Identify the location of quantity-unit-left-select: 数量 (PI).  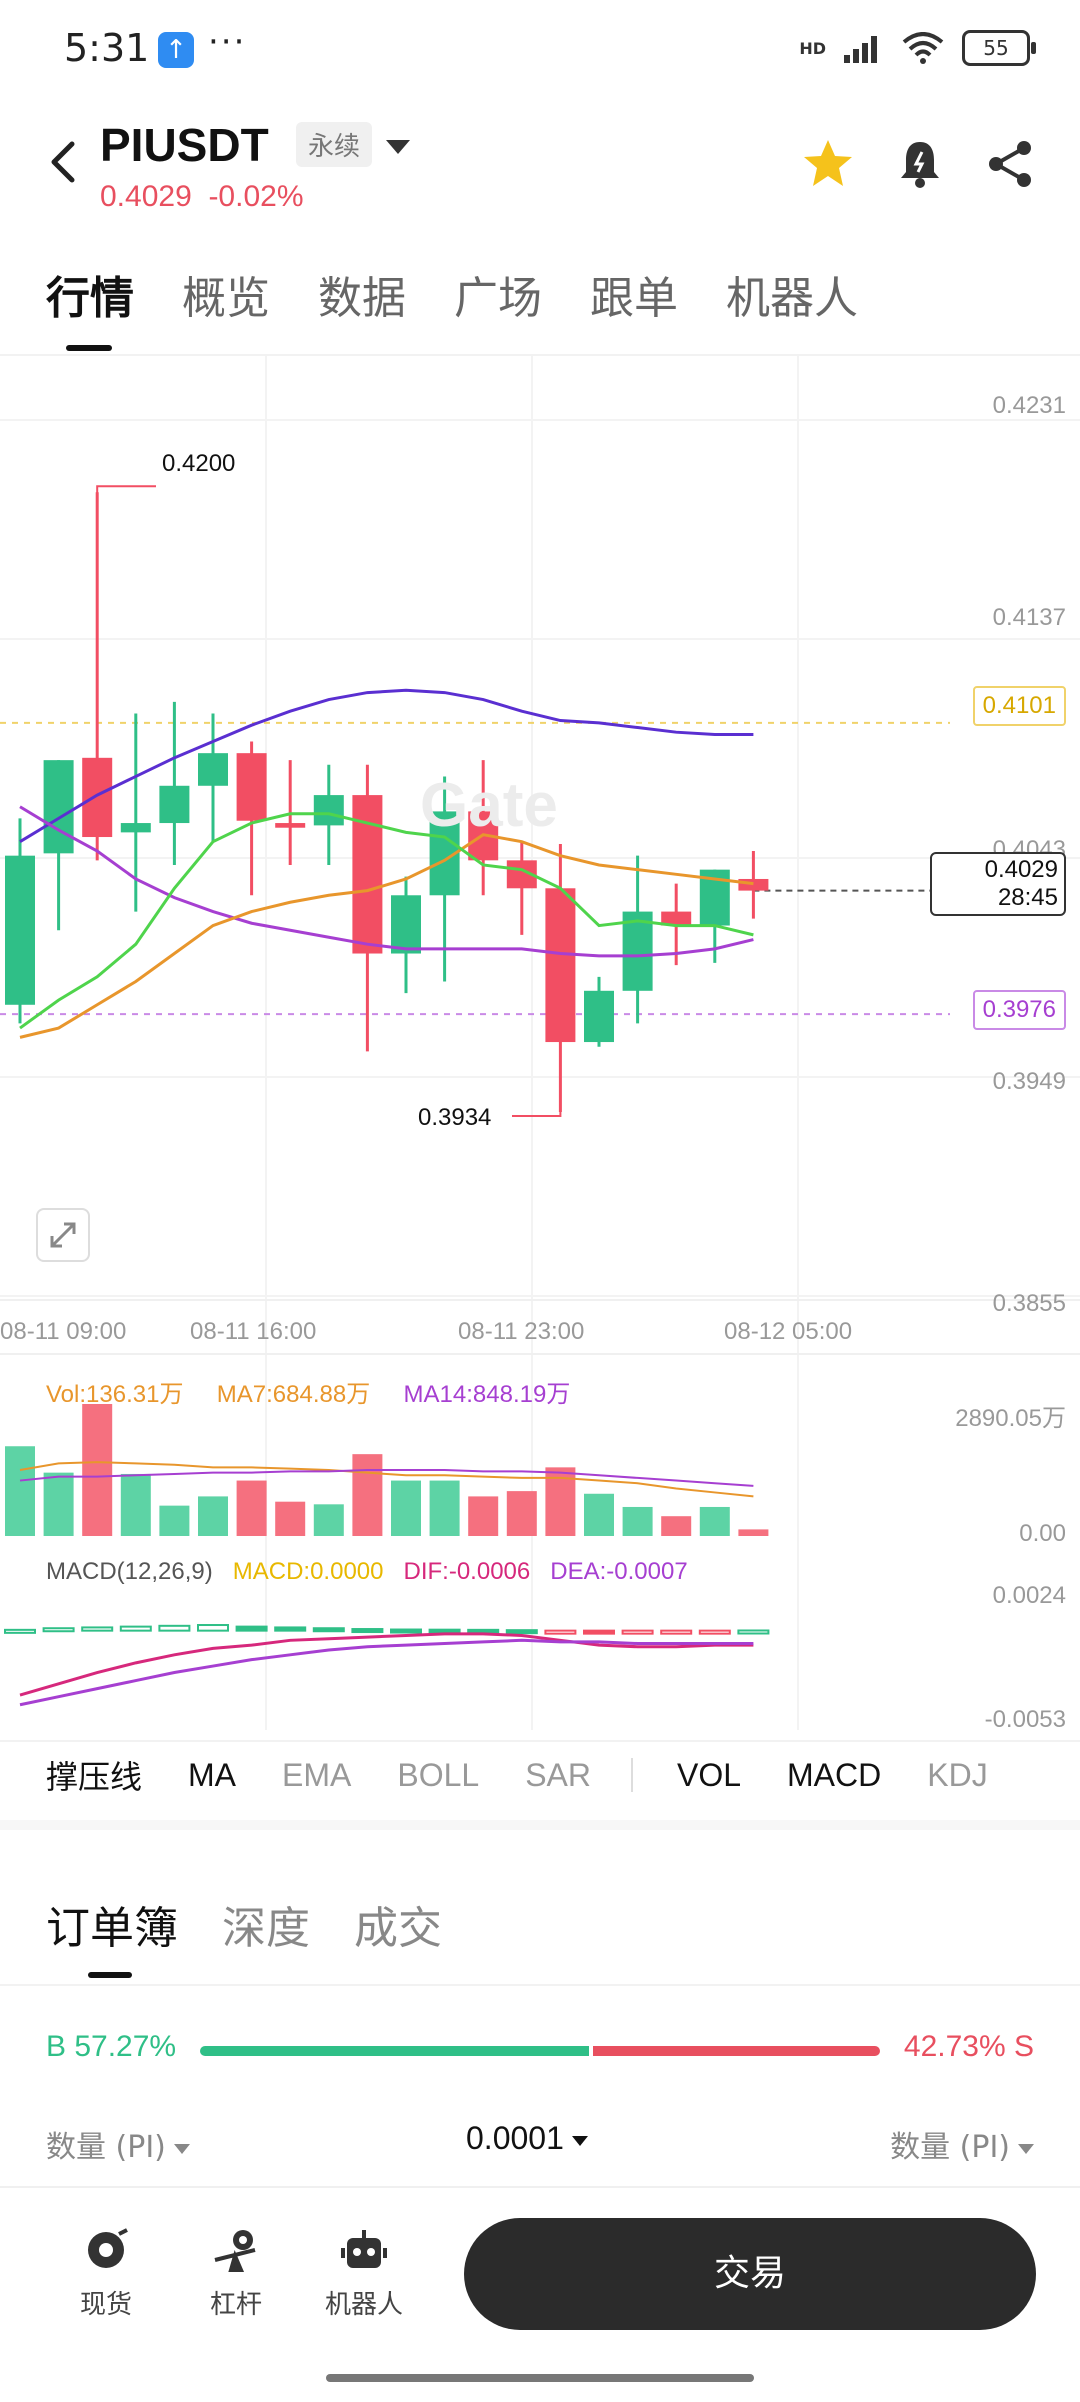
(118, 2144).